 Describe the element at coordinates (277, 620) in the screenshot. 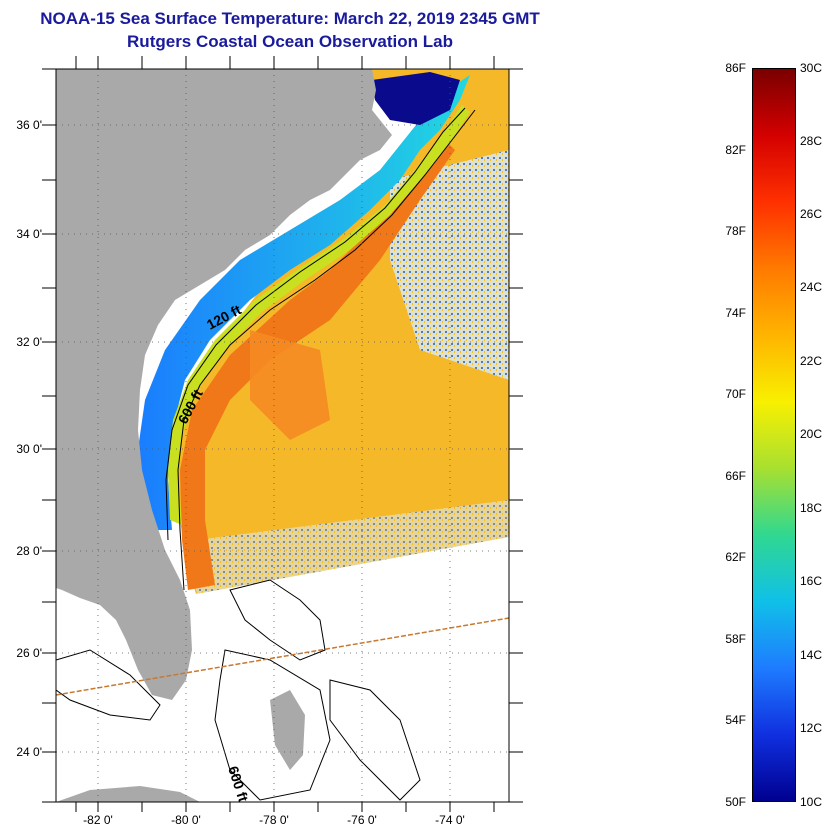

I see `bahamas-bank-contour` at that location.